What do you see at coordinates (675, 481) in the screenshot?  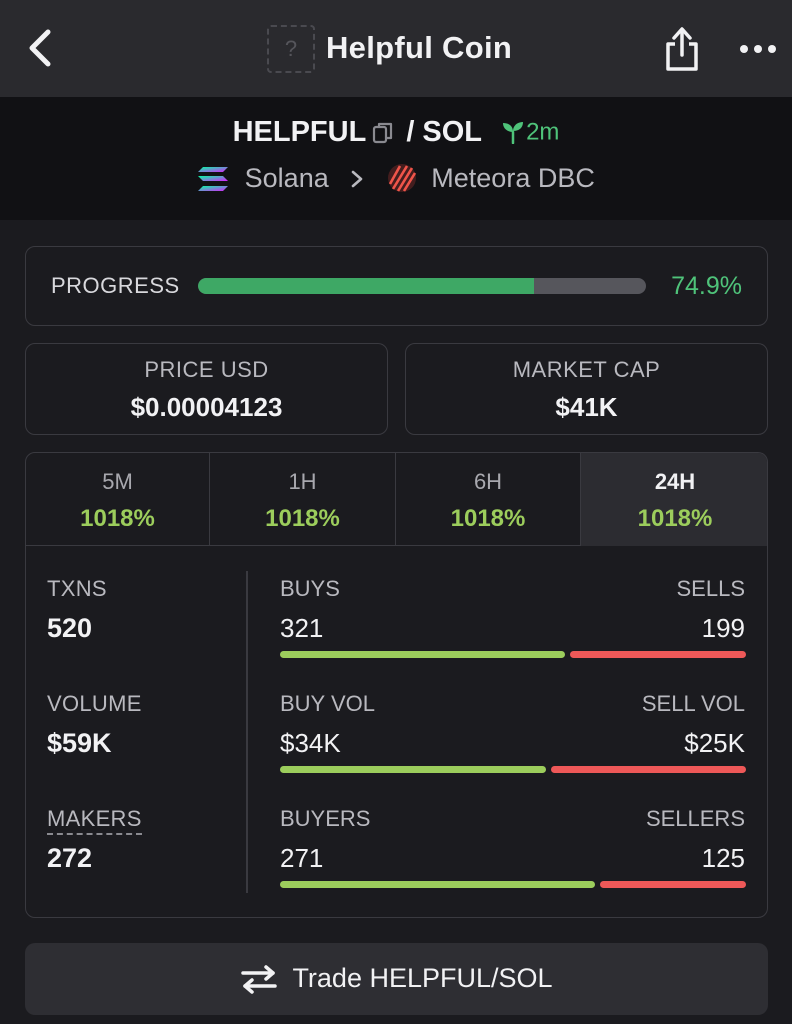 I see `tab-label: 24H` at bounding box center [675, 481].